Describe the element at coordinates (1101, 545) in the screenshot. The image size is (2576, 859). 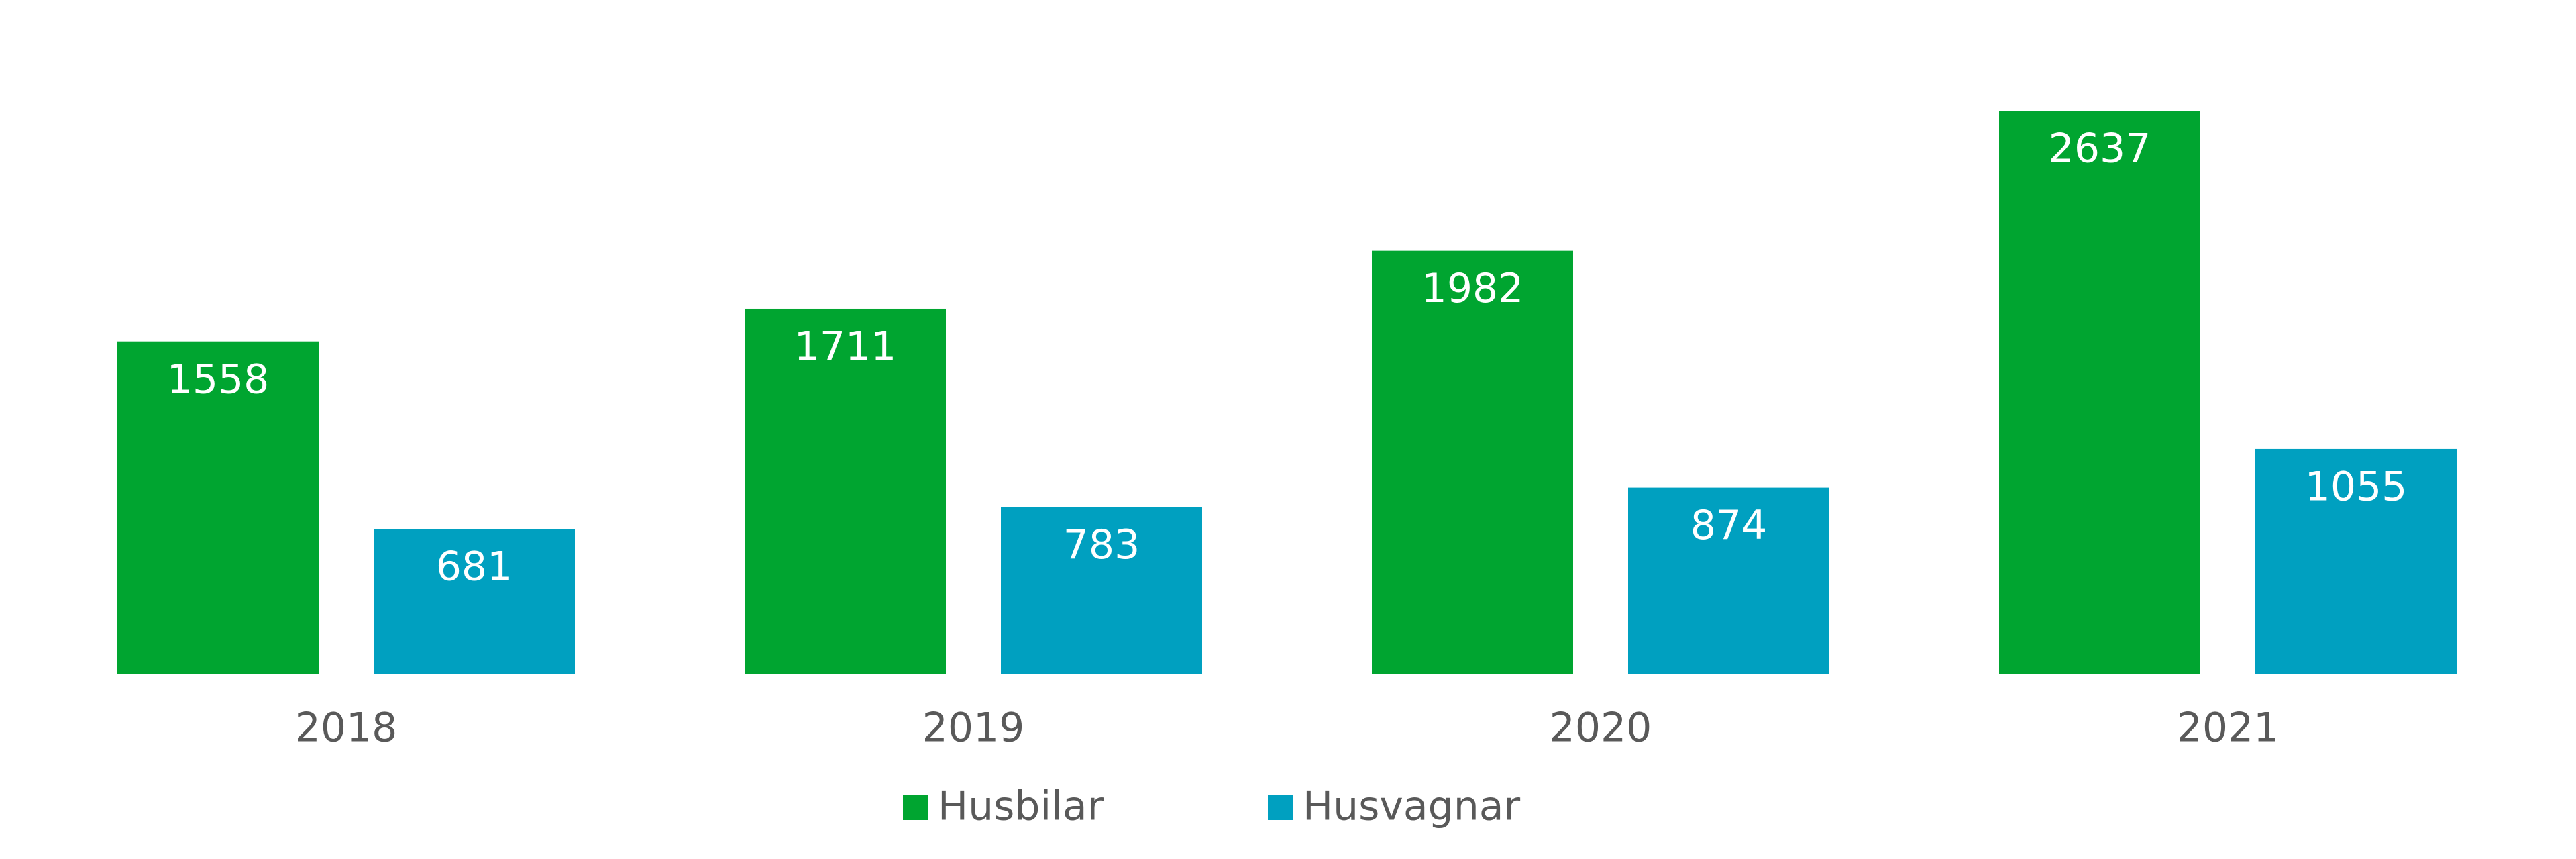
I see `data-label-husvagnar-2019: 783` at that location.